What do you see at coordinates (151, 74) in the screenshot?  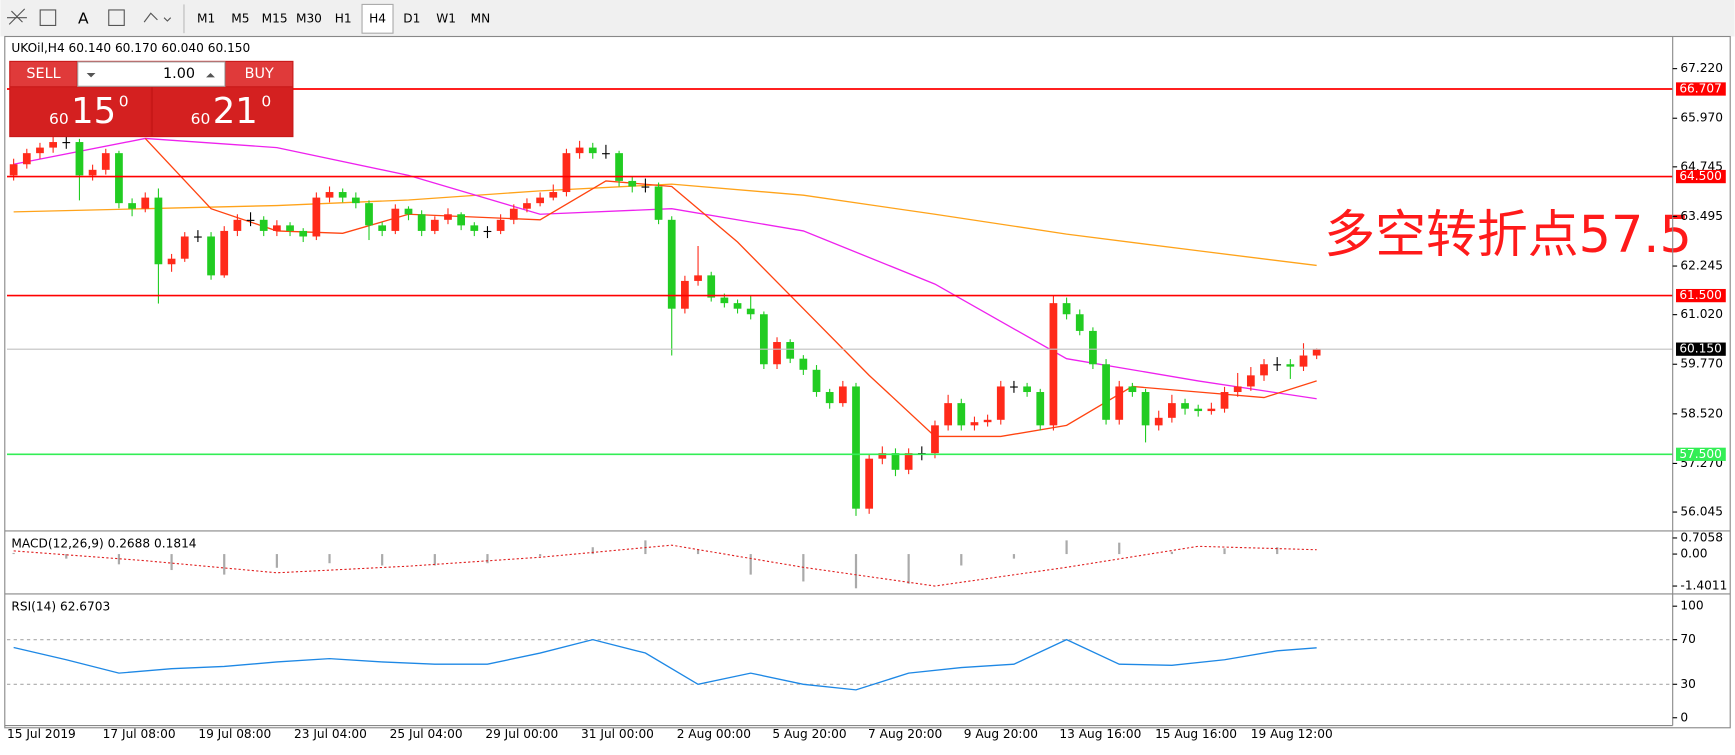 I see `lot-box` at bounding box center [151, 74].